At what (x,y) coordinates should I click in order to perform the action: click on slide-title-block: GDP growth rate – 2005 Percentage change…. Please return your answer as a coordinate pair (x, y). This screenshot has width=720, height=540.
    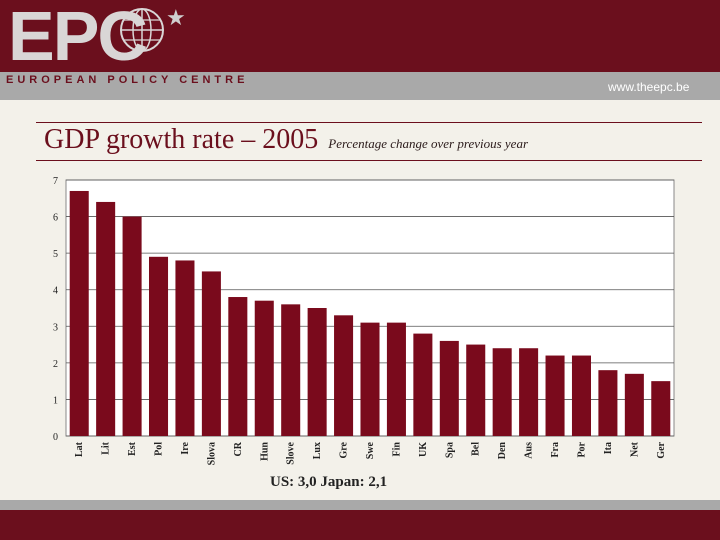
    Looking at the image, I should click on (286, 140).